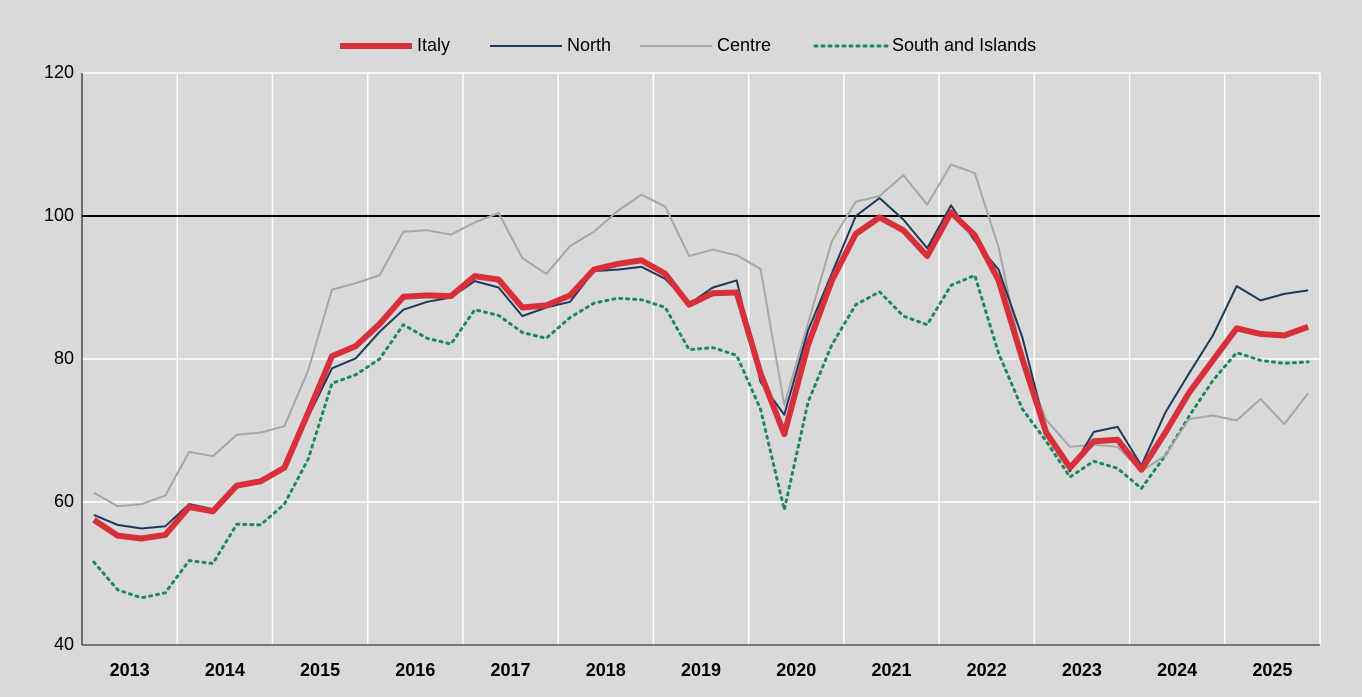 The image size is (1362, 697). I want to click on legend-label: Centre, so click(744, 45).